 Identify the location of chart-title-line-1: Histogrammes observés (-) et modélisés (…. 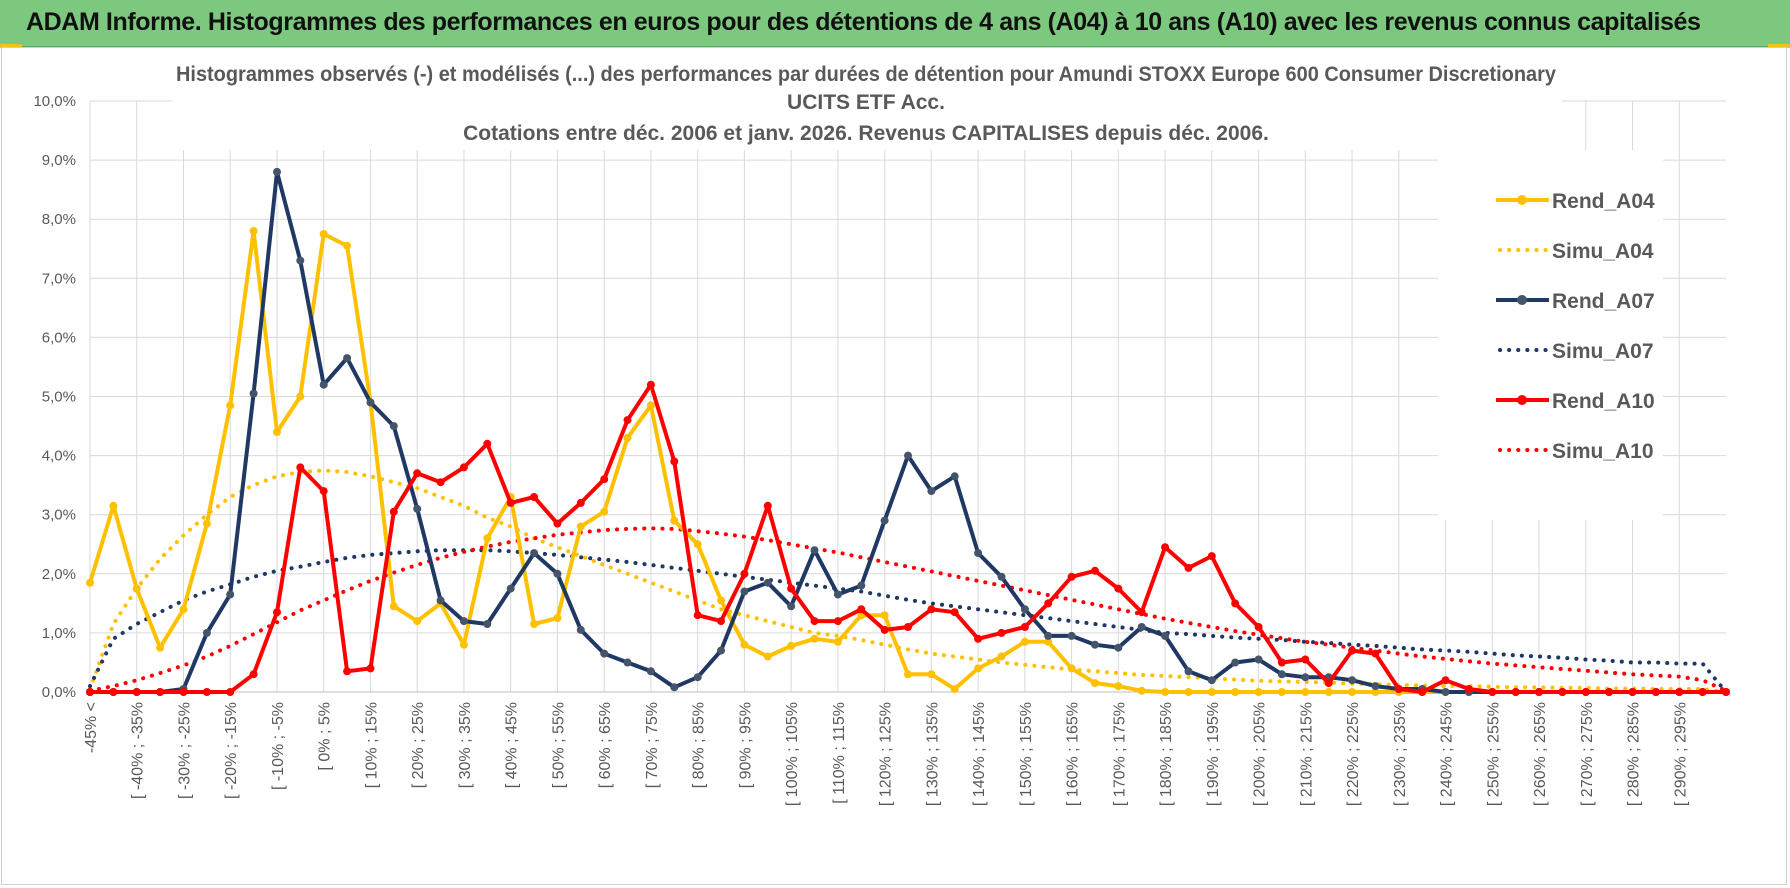
(866, 74).